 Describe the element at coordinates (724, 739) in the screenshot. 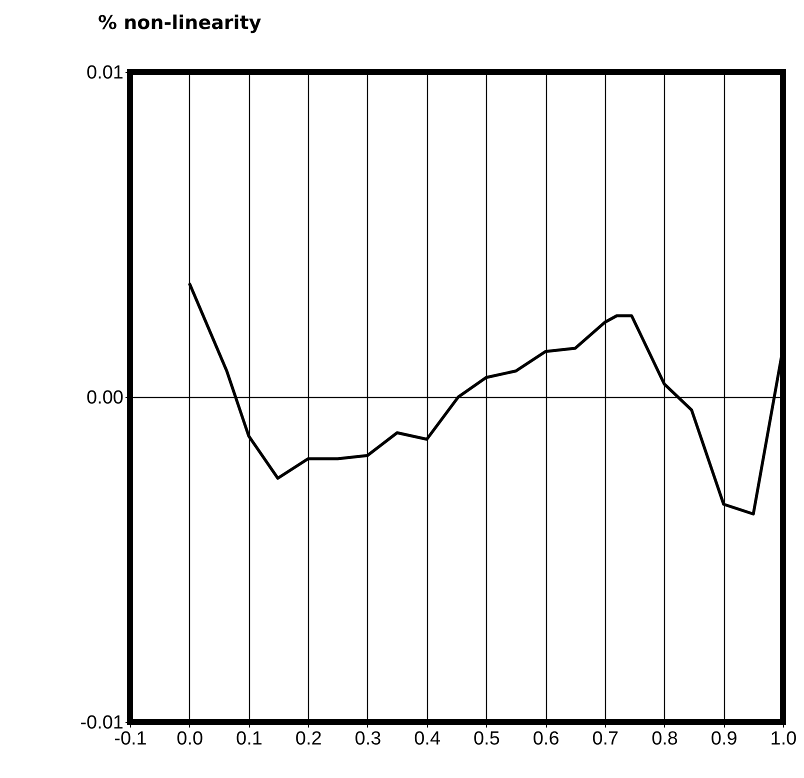

I see `x-tick-label: 0.9` at that location.